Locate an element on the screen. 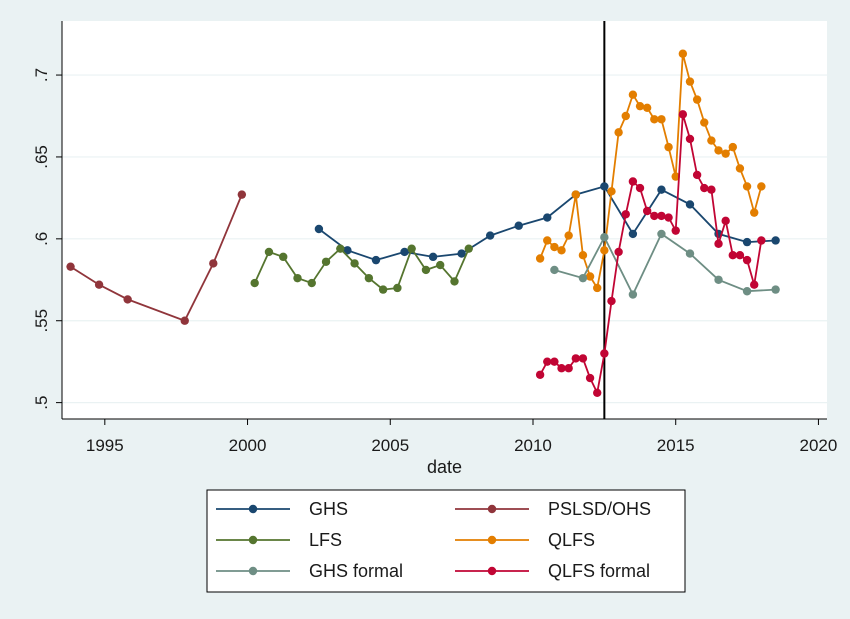 The image size is (850, 619). series-ghs-formal is located at coordinates (665, 264).